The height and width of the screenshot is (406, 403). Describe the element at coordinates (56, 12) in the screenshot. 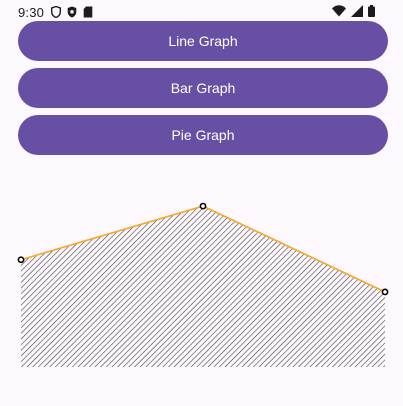

I see `shield-icon` at that location.